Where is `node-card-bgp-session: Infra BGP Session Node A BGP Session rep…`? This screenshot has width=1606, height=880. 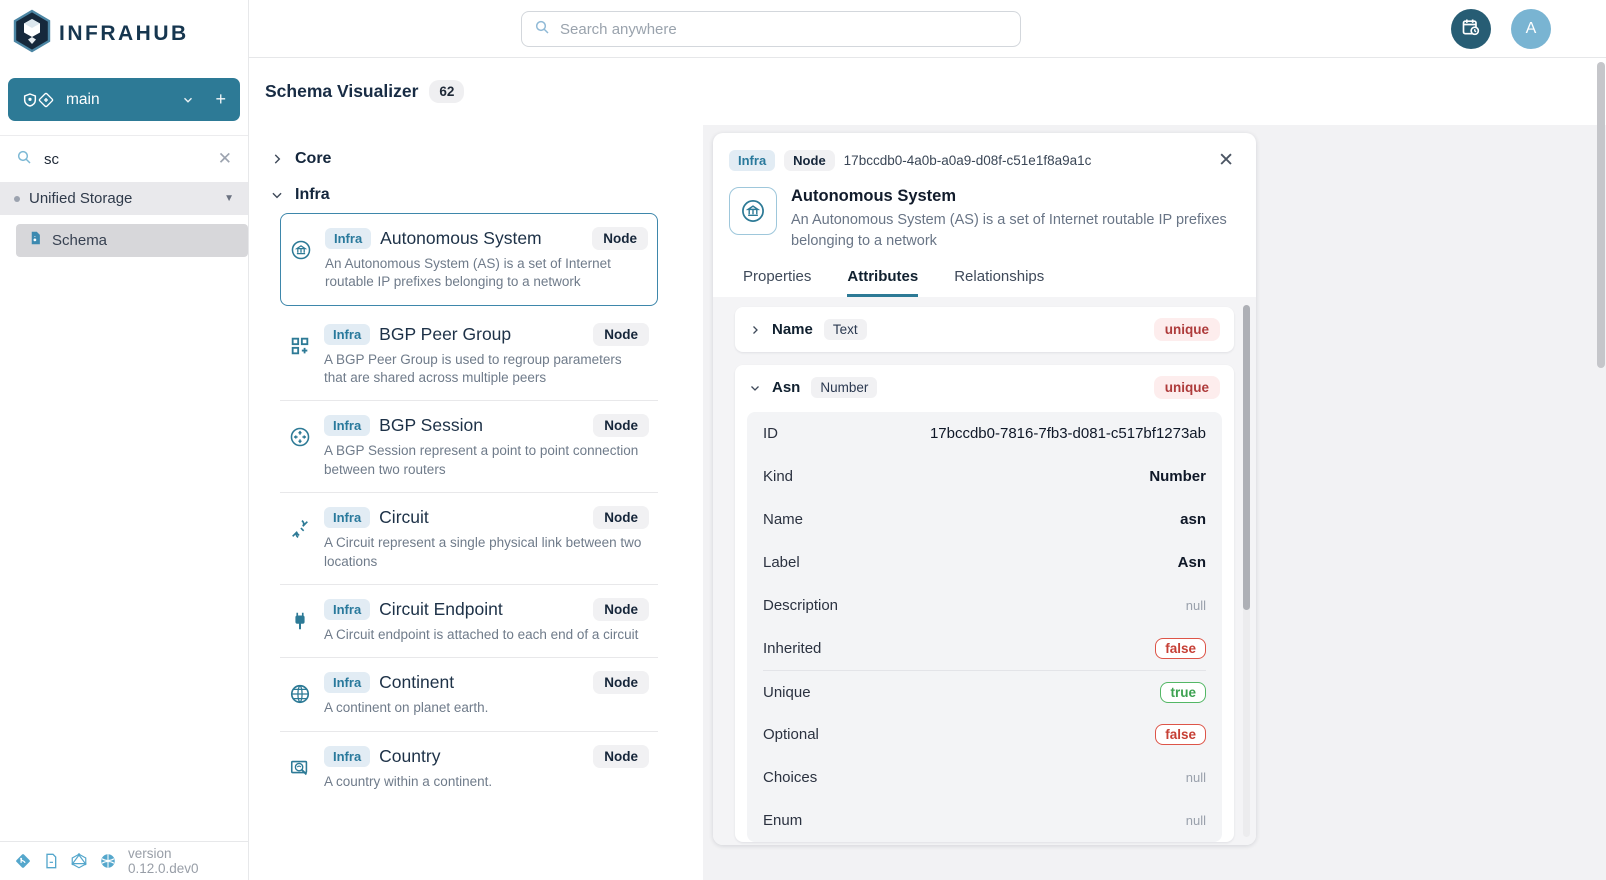 node-card-bgp-session: Infra BGP Session Node A BGP Session rep… is located at coordinates (469, 446).